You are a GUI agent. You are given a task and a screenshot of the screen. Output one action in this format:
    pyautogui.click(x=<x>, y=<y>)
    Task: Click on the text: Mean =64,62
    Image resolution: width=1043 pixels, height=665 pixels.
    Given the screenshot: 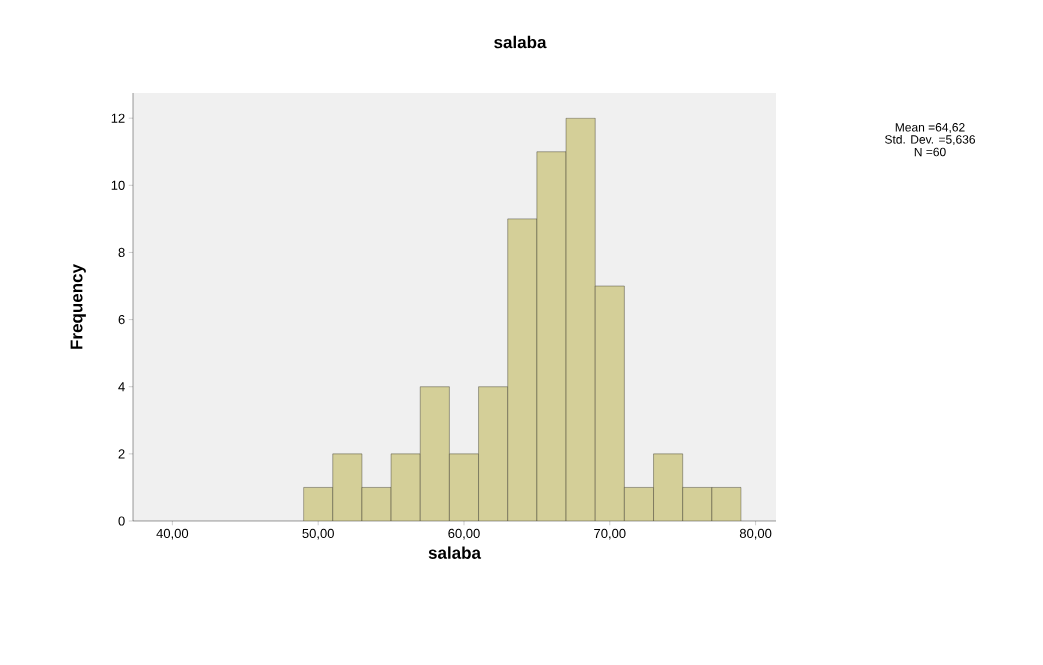 What is the action you would take?
    pyautogui.click(x=930, y=128)
    